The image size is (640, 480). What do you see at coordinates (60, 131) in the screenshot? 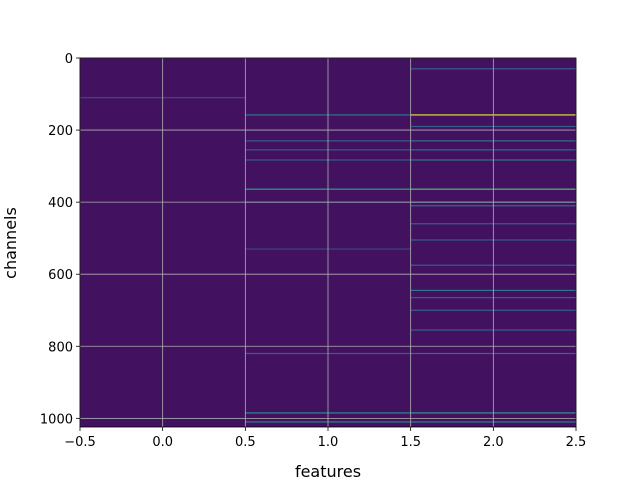
I see `y-tick-label: 200` at bounding box center [60, 131].